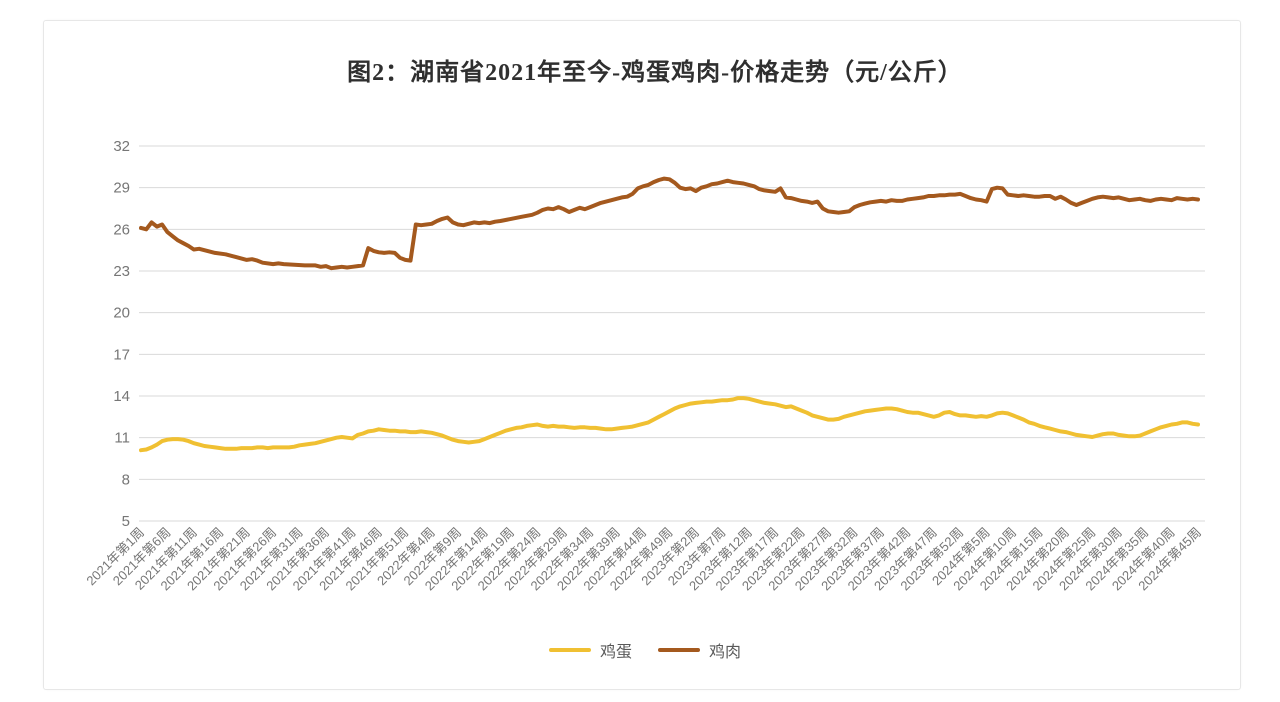 The height and width of the screenshot is (702, 1280). I want to click on legend-item-chicken: 鸡肉, so click(699, 650).